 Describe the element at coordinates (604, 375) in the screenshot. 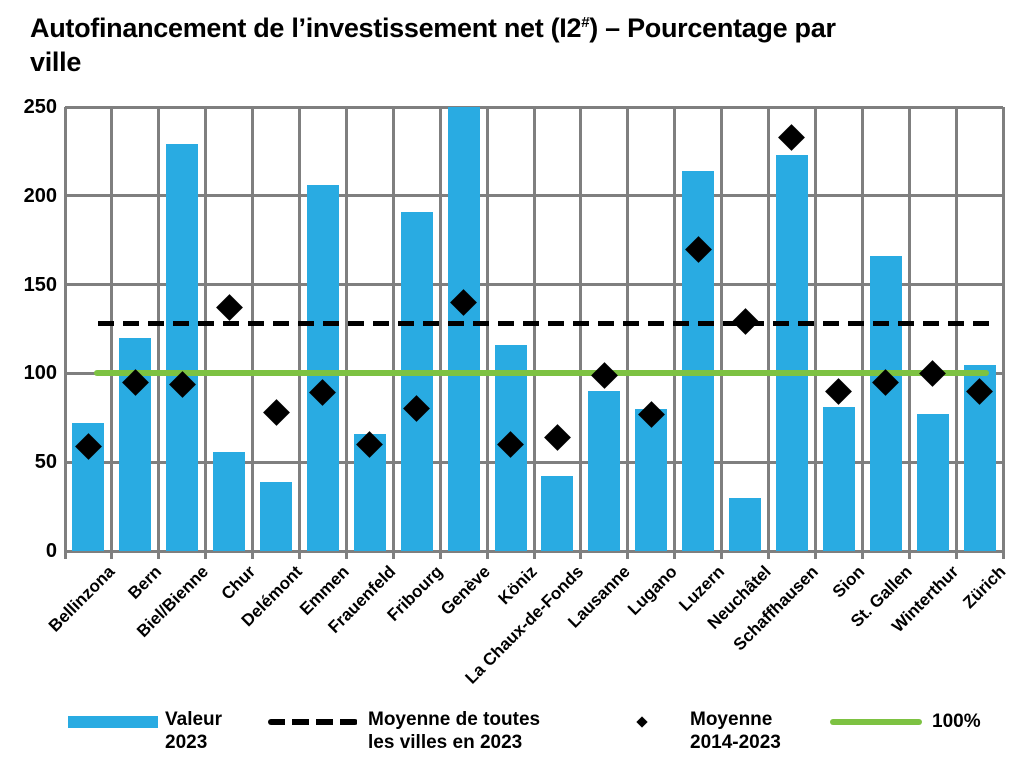

I see `diamond-lausanne` at that location.